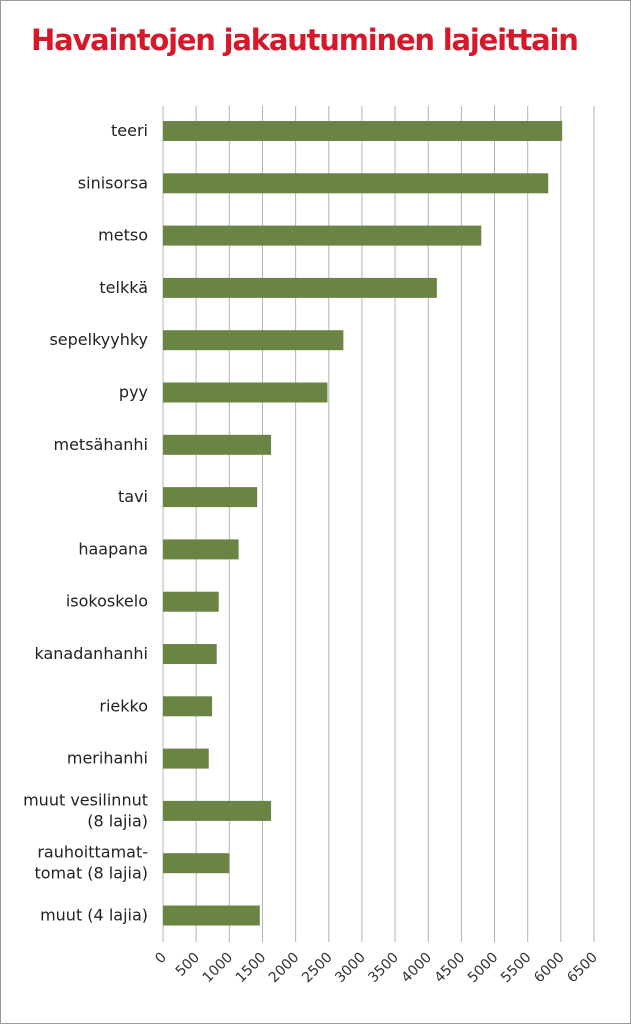  Describe the element at coordinates (251, 968) in the screenshot. I see `x-tick-label: 1500` at that location.